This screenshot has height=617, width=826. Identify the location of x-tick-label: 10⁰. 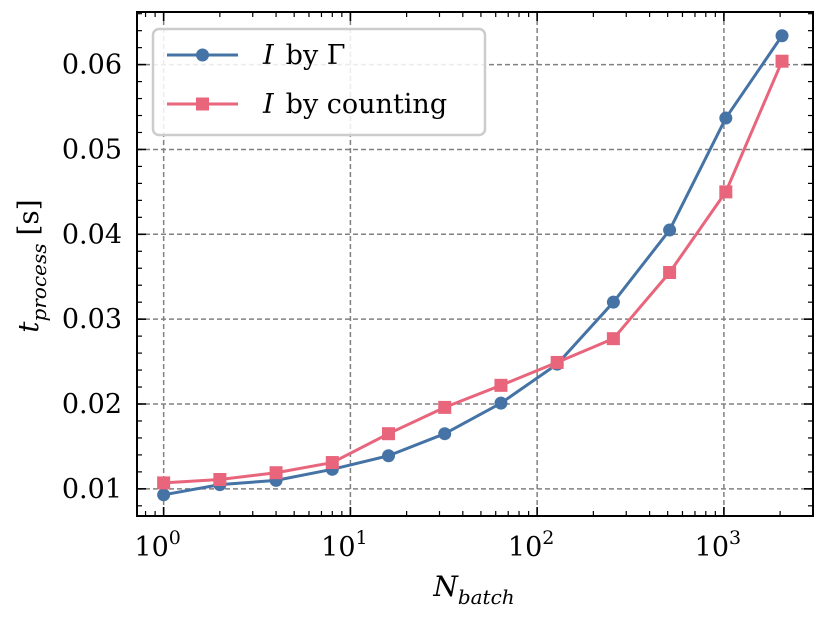
(157, 545).